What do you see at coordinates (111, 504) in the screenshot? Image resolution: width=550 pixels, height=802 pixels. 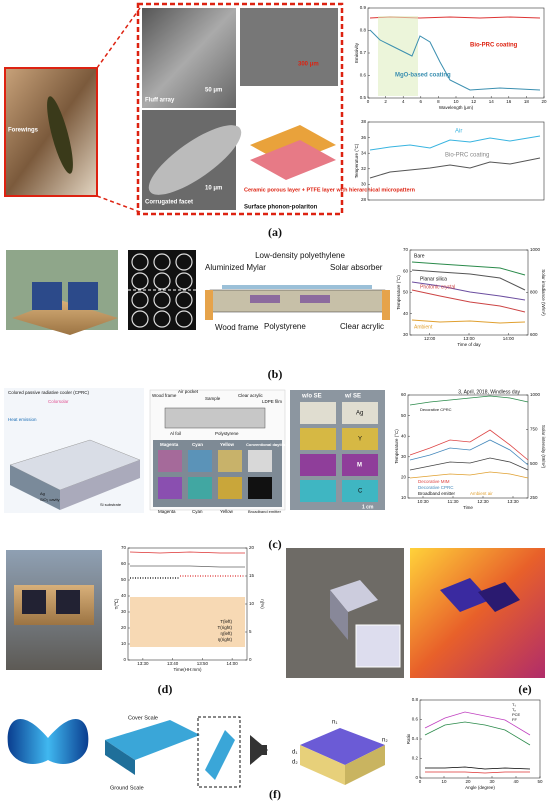 I see `label: Si substrate` at bounding box center [111, 504].